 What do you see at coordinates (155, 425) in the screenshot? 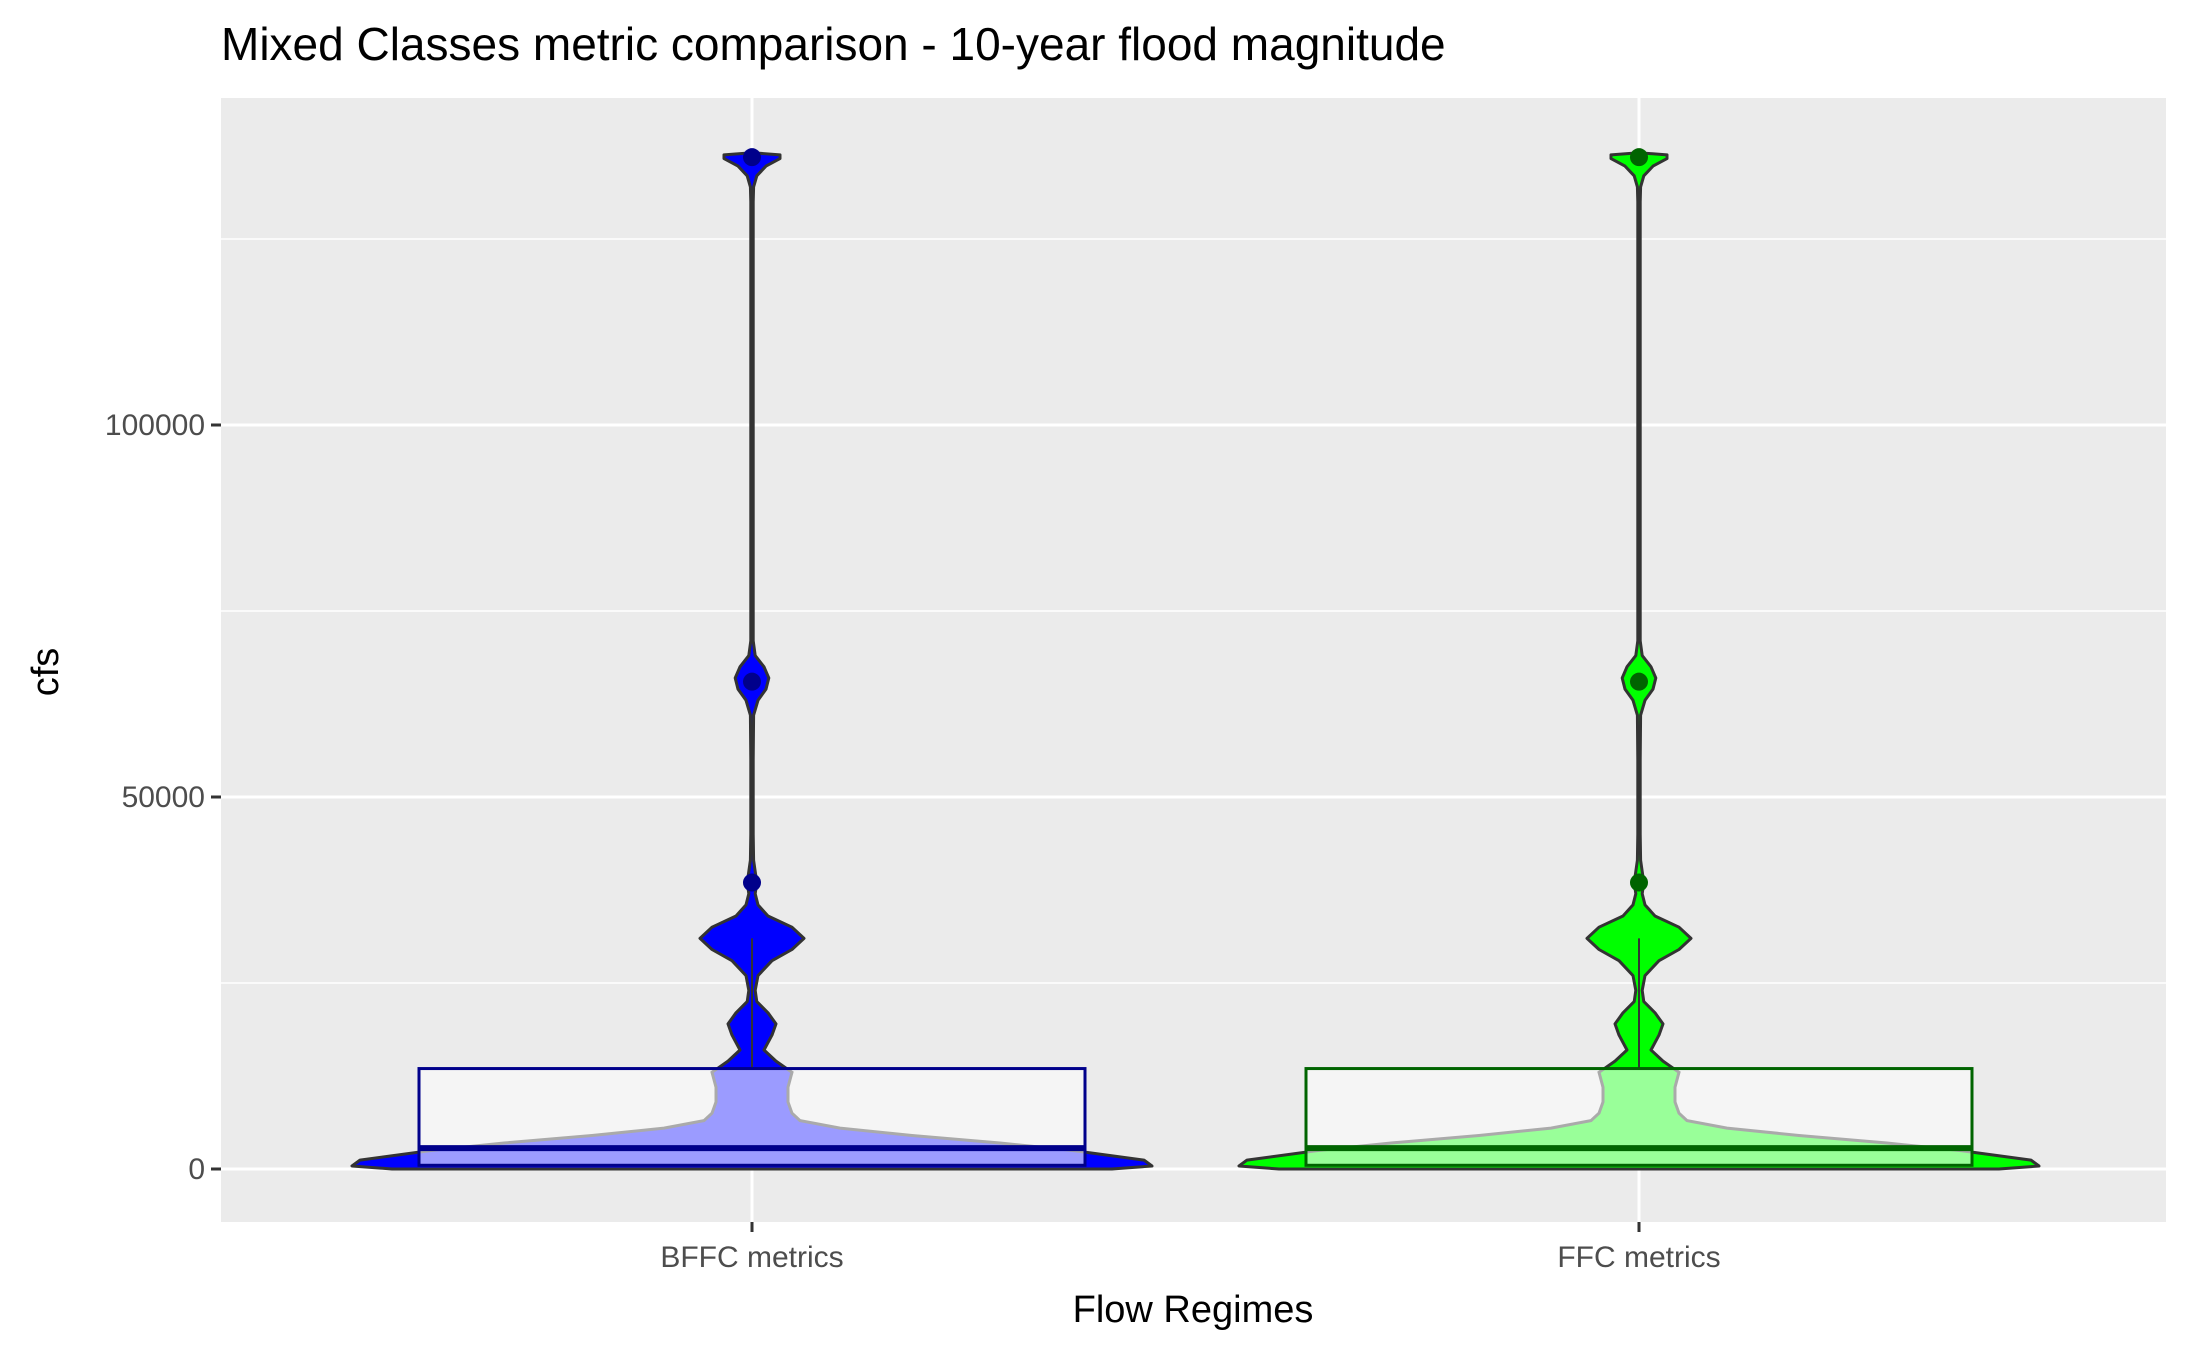
I see `y-tick-label: 100000` at bounding box center [155, 425].